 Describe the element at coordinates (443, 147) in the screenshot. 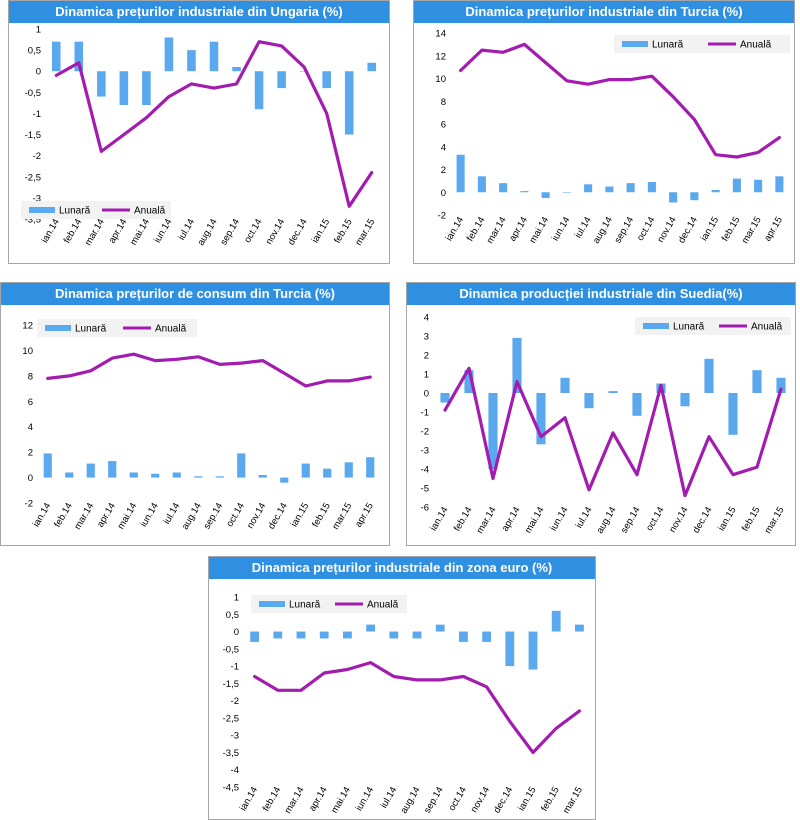

I see `y-tick-label: 4` at that location.